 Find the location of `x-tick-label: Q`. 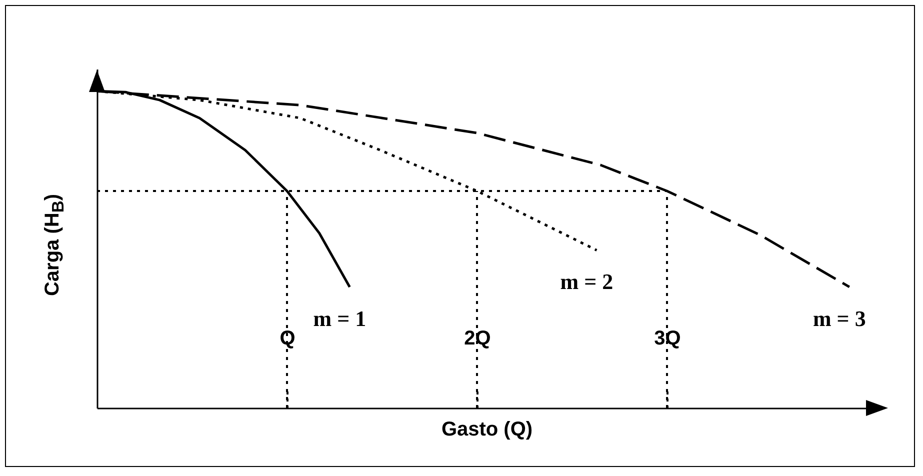

x-tick-label: Q is located at coordinates (288, 339).